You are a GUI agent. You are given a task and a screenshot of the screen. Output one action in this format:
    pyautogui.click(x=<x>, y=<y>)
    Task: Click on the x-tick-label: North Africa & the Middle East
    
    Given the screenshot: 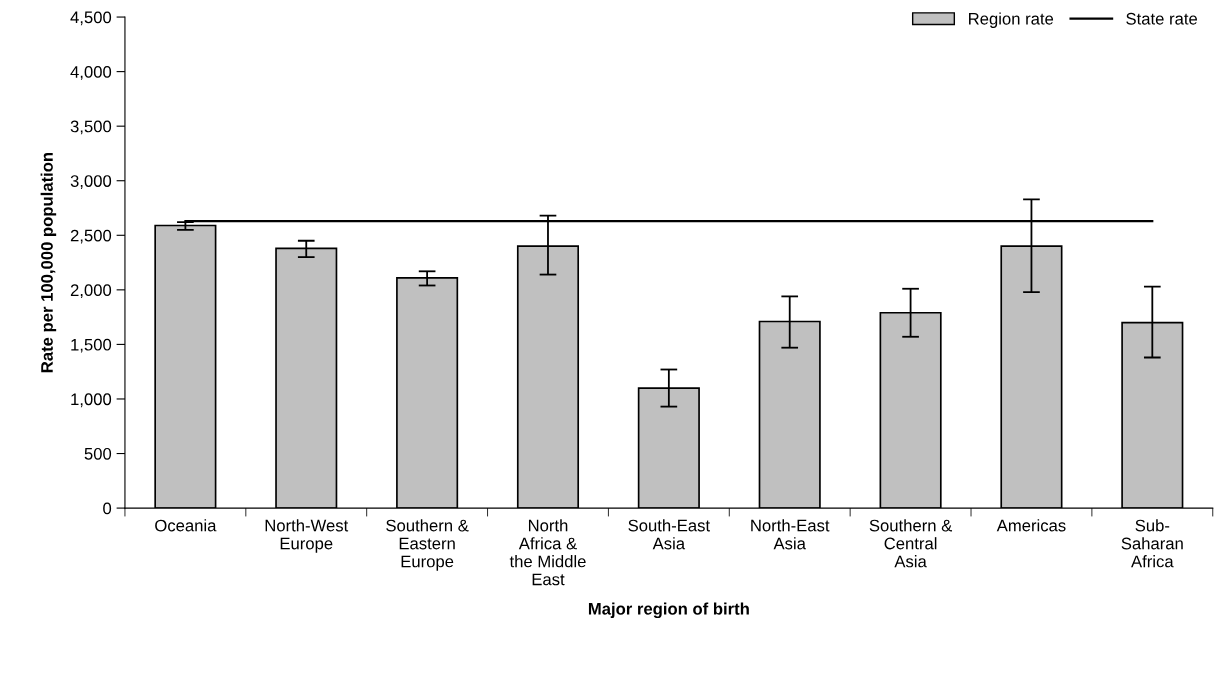 What is the action you would take?
    pyautogui.click(x=547, y=552)
    